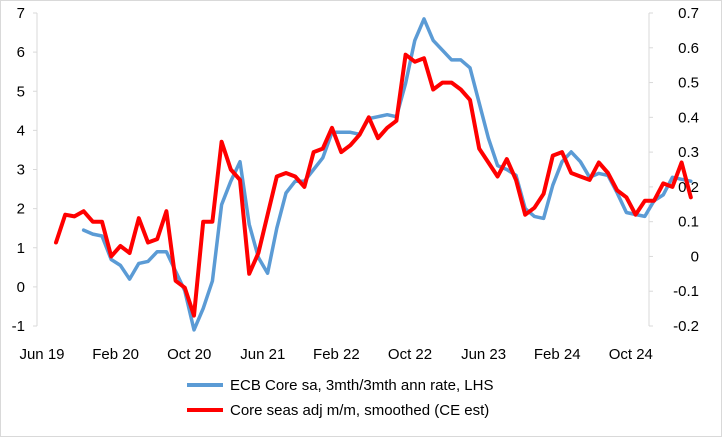 This screenshot has height=441, width=722. Describe the element at coordinates (361, 385) in the screenshot. I see `legend-label-ecb-core: ECB Core sa, 3mth/3mth ann rate, LHS` at that location.